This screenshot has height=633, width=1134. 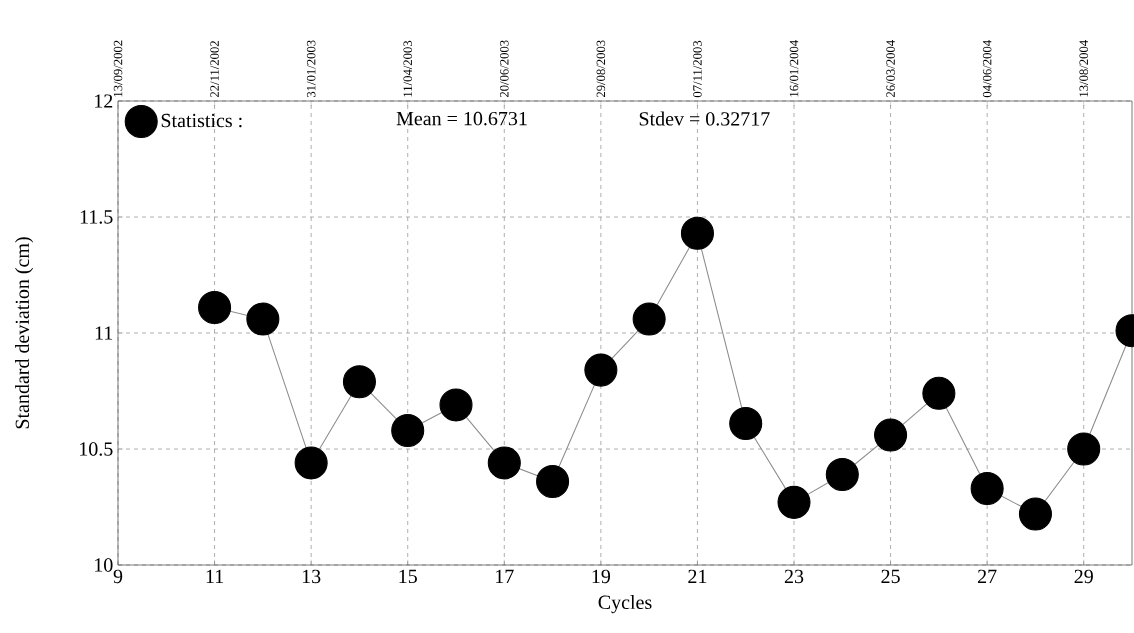 What do you see at coordinates (96, 449) in the screenshot?
I see `y-tick-label: 10.5` at bounding box center [96, 449].